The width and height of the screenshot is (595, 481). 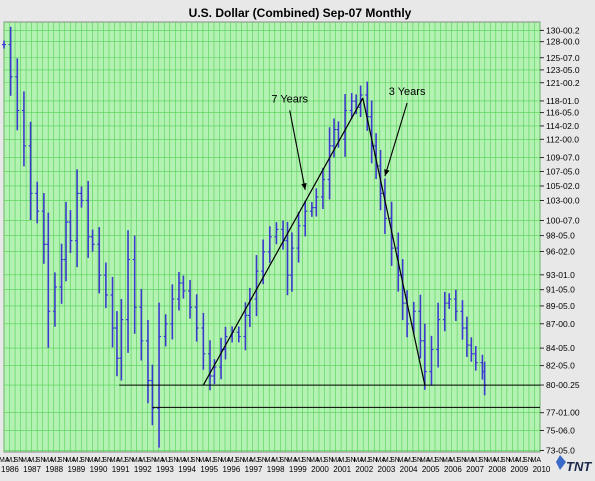 I want to click on chart-title: U.S. Dollar (Combined) Sep-07 Monthly, so click(x=300, y=13).